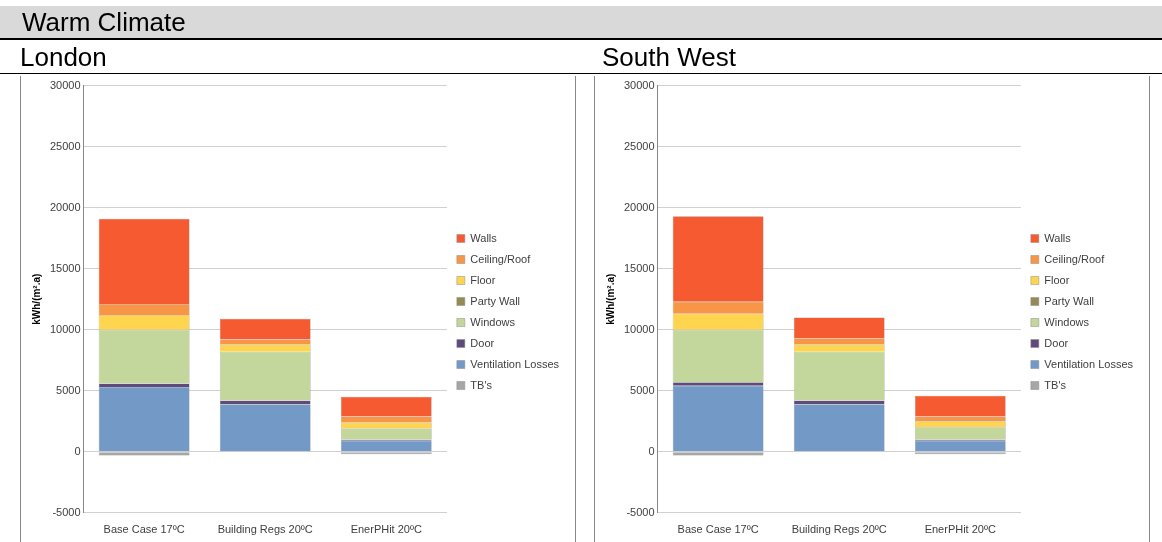 The image size is (1162, 542). I want to click on chart-subtitle: Warm Climate, so click(581, 23).